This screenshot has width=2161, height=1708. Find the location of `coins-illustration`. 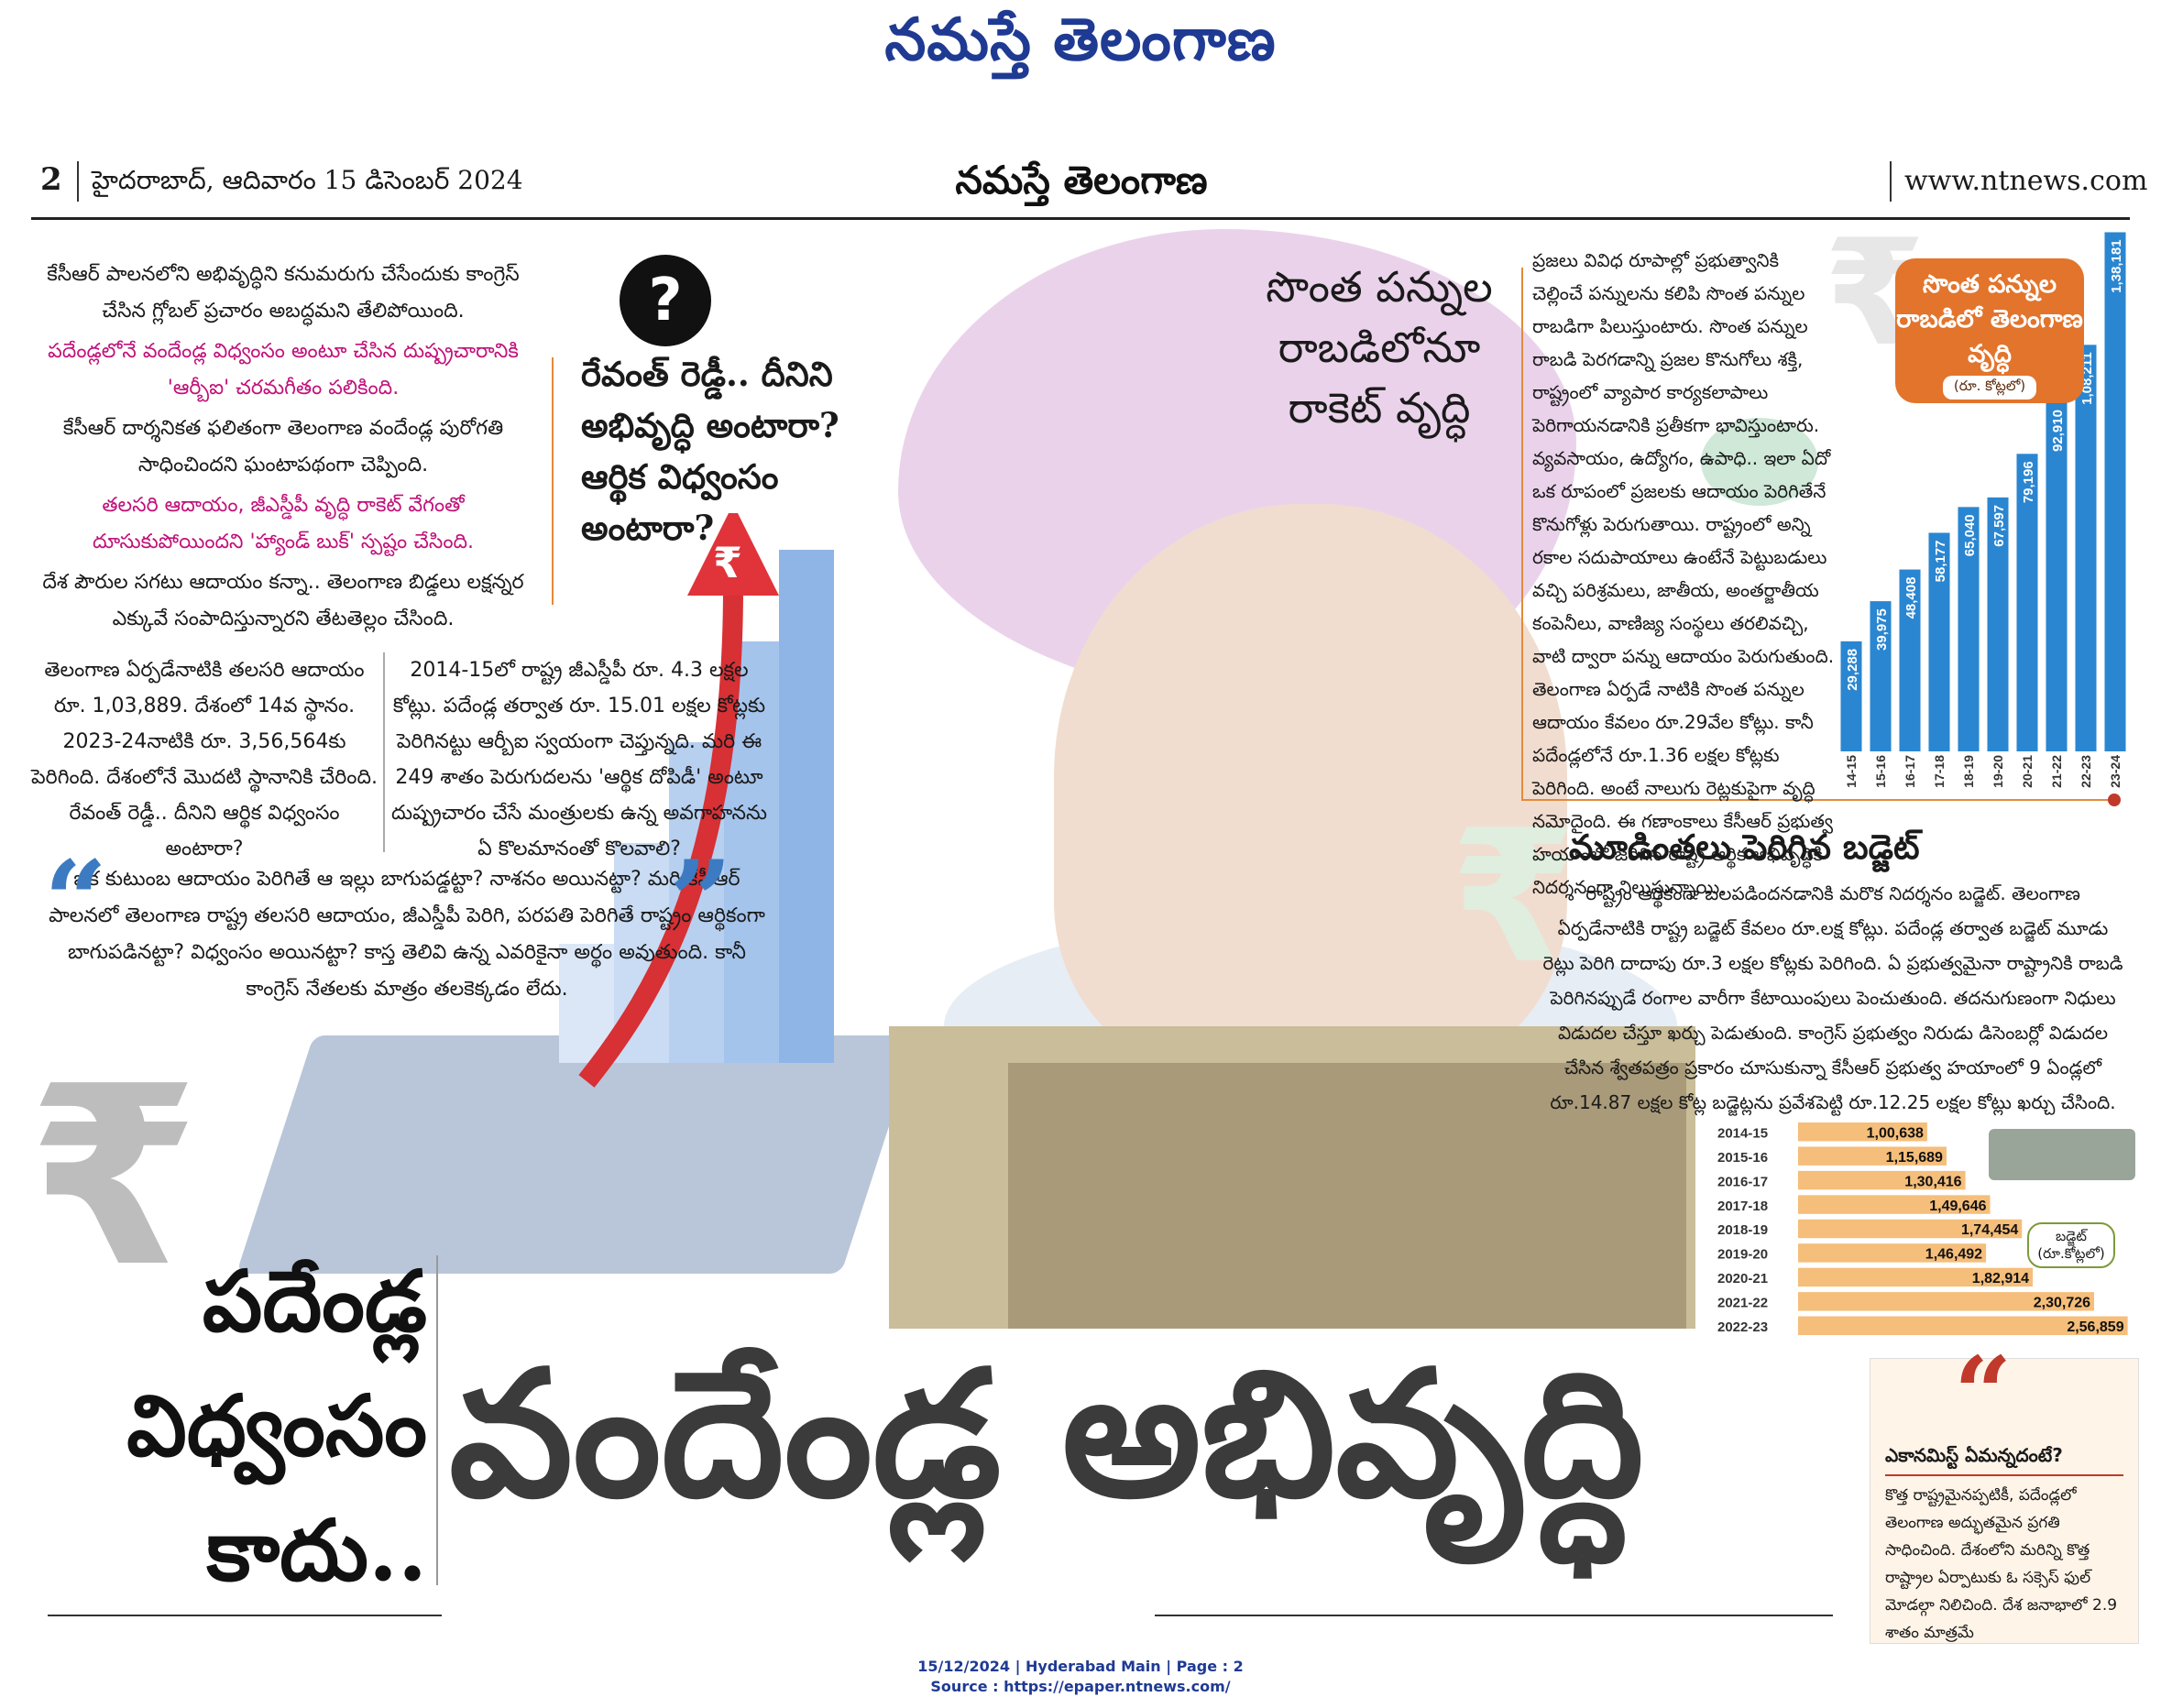

coins-illustration is located at coordinates (1759, 462).